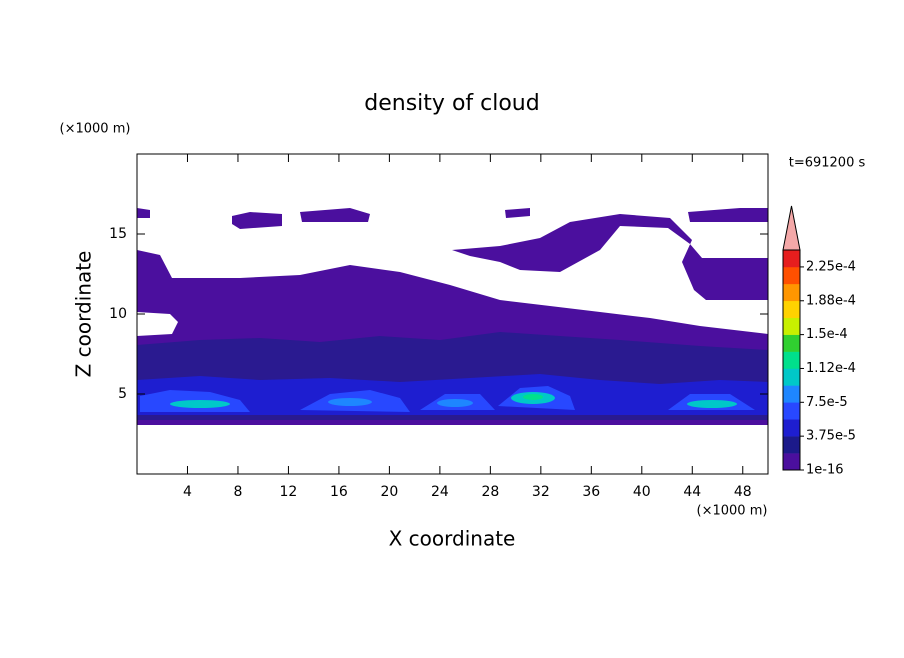 Image resolution: width=904 pixels, height=658 pixels. Describe the element at coordinates (692, 492) in the screenshot. I see `x-tick-label: 44` at that location.